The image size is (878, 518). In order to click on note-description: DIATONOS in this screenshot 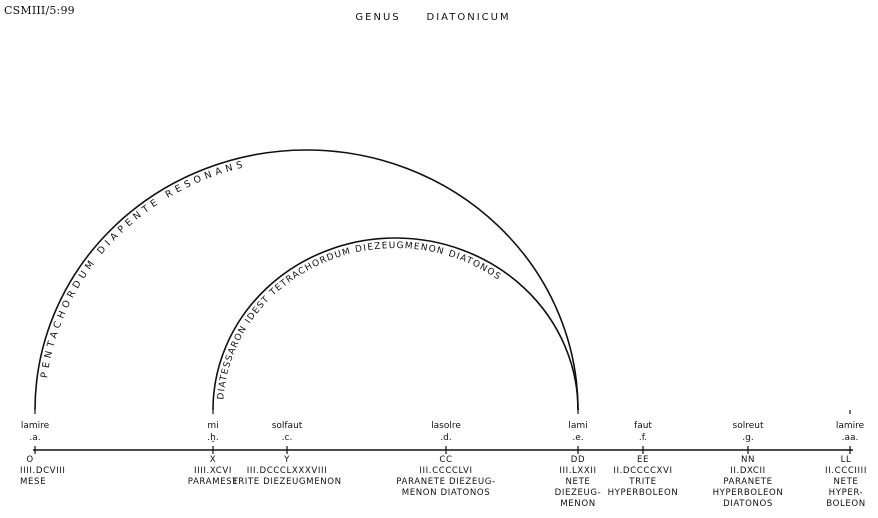, I will do `click(748, 504)`.